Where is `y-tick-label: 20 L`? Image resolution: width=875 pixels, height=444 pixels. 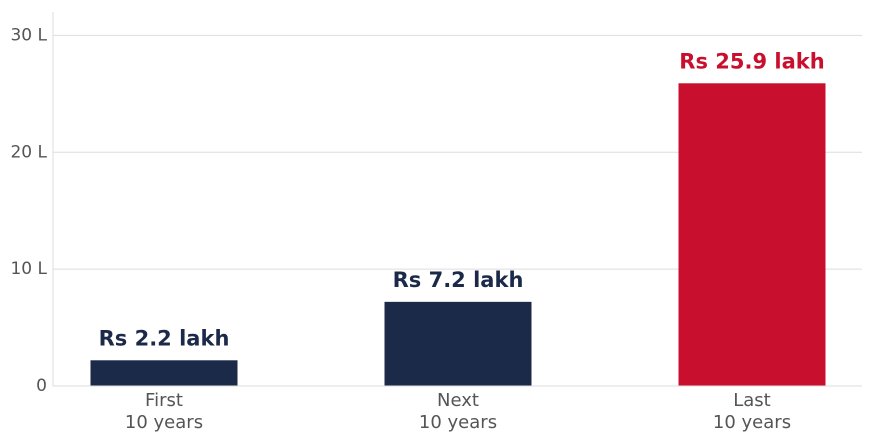
y-tick-label: 20 L is located at coordinates (28, 152).